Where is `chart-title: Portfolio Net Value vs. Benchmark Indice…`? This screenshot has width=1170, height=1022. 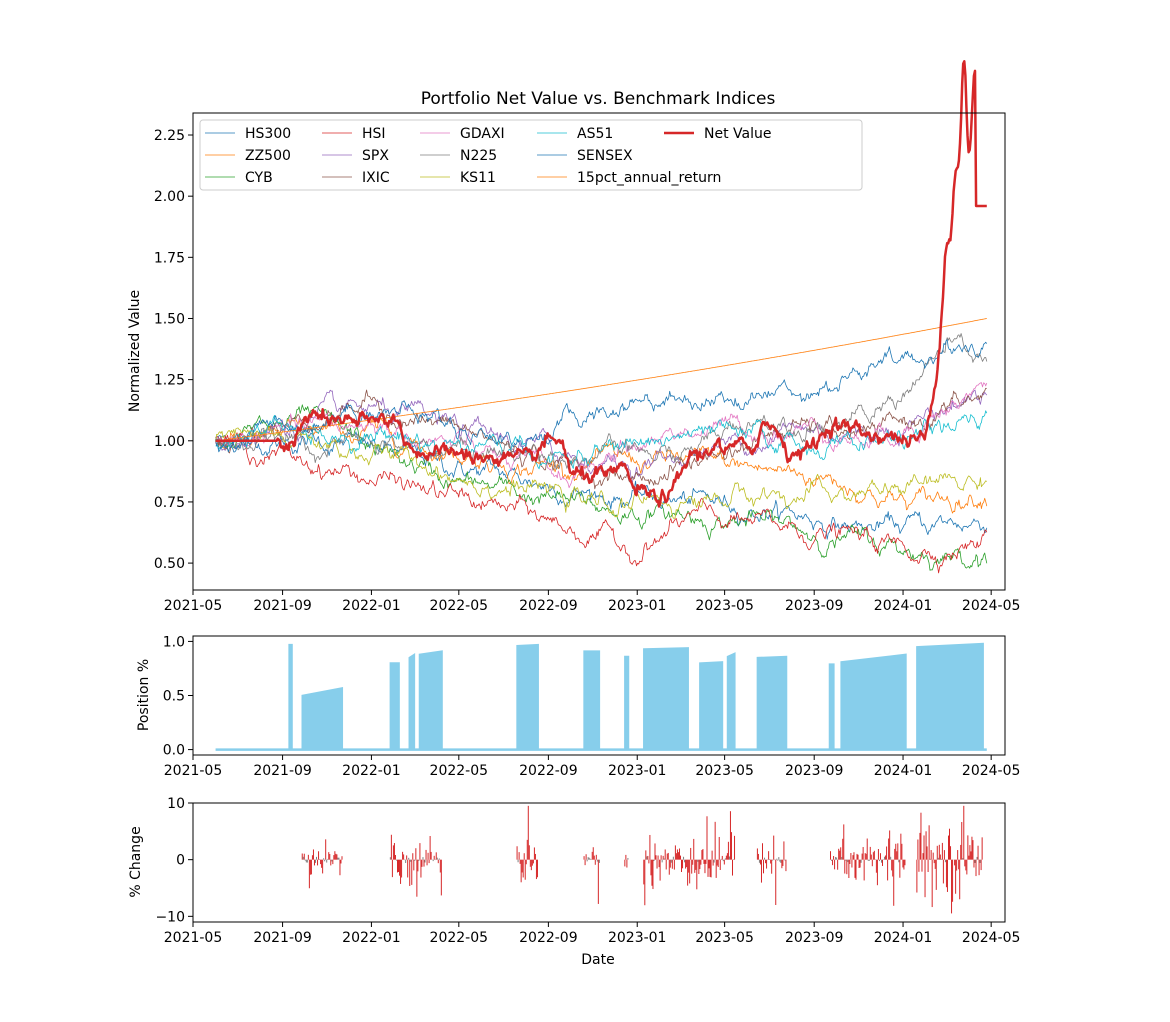 chart-title: Portfolio Net Value vs. Benchmark Indice… is located at coordinates (598, 99).